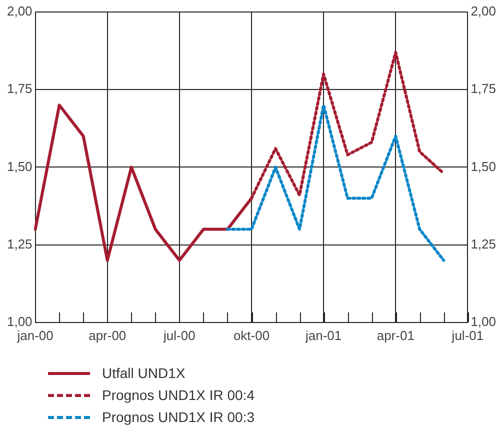  Describe the element at coordinates (19, 166) in the screenshot. I see `y-tick-label: 1,50` at that location.